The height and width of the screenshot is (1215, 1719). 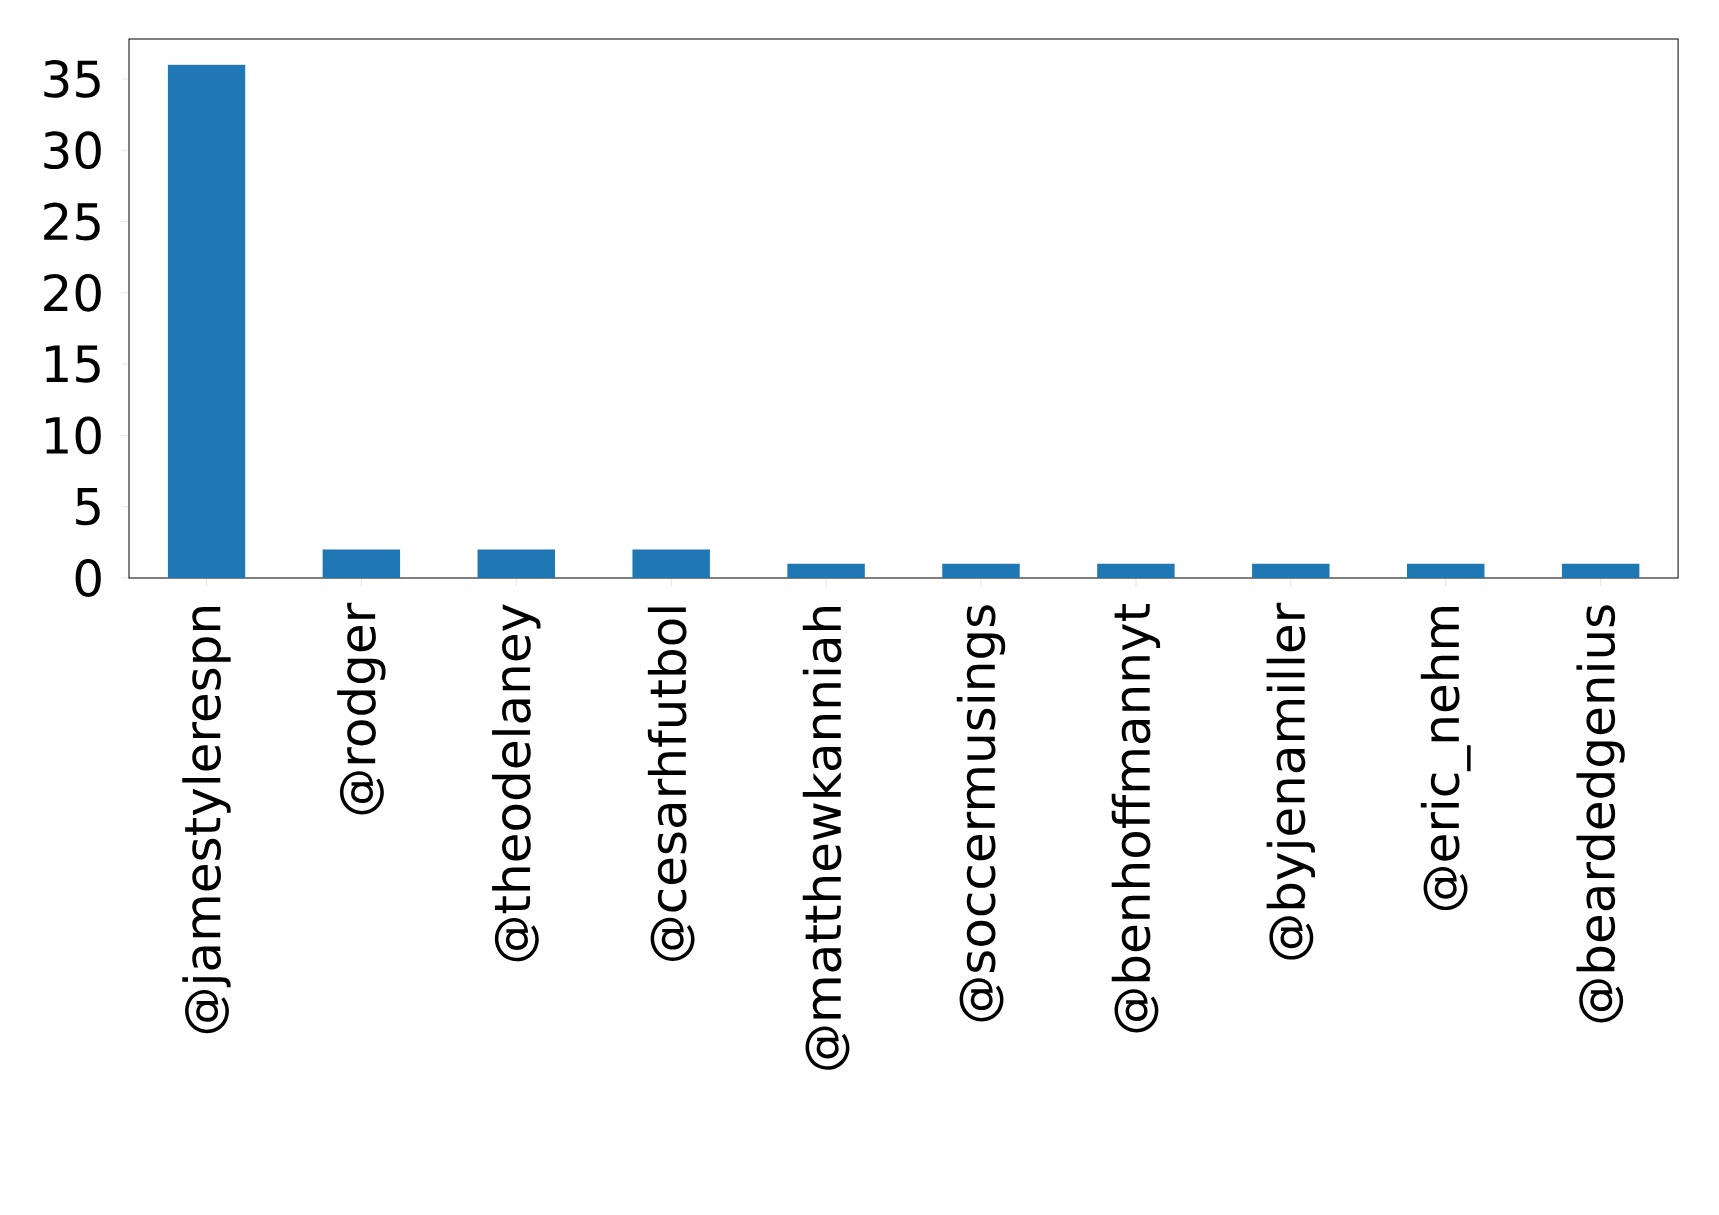 I want to click on x-tick-label: @jamestylerespn, so click(x=206, y=820).